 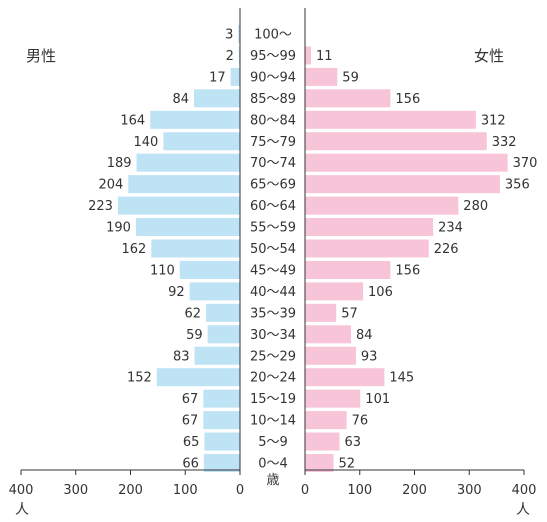 What do you see at coordinates (446, 249) in the screenshot?
I see `female-value-label: 226` at bounding box center [446, 249].